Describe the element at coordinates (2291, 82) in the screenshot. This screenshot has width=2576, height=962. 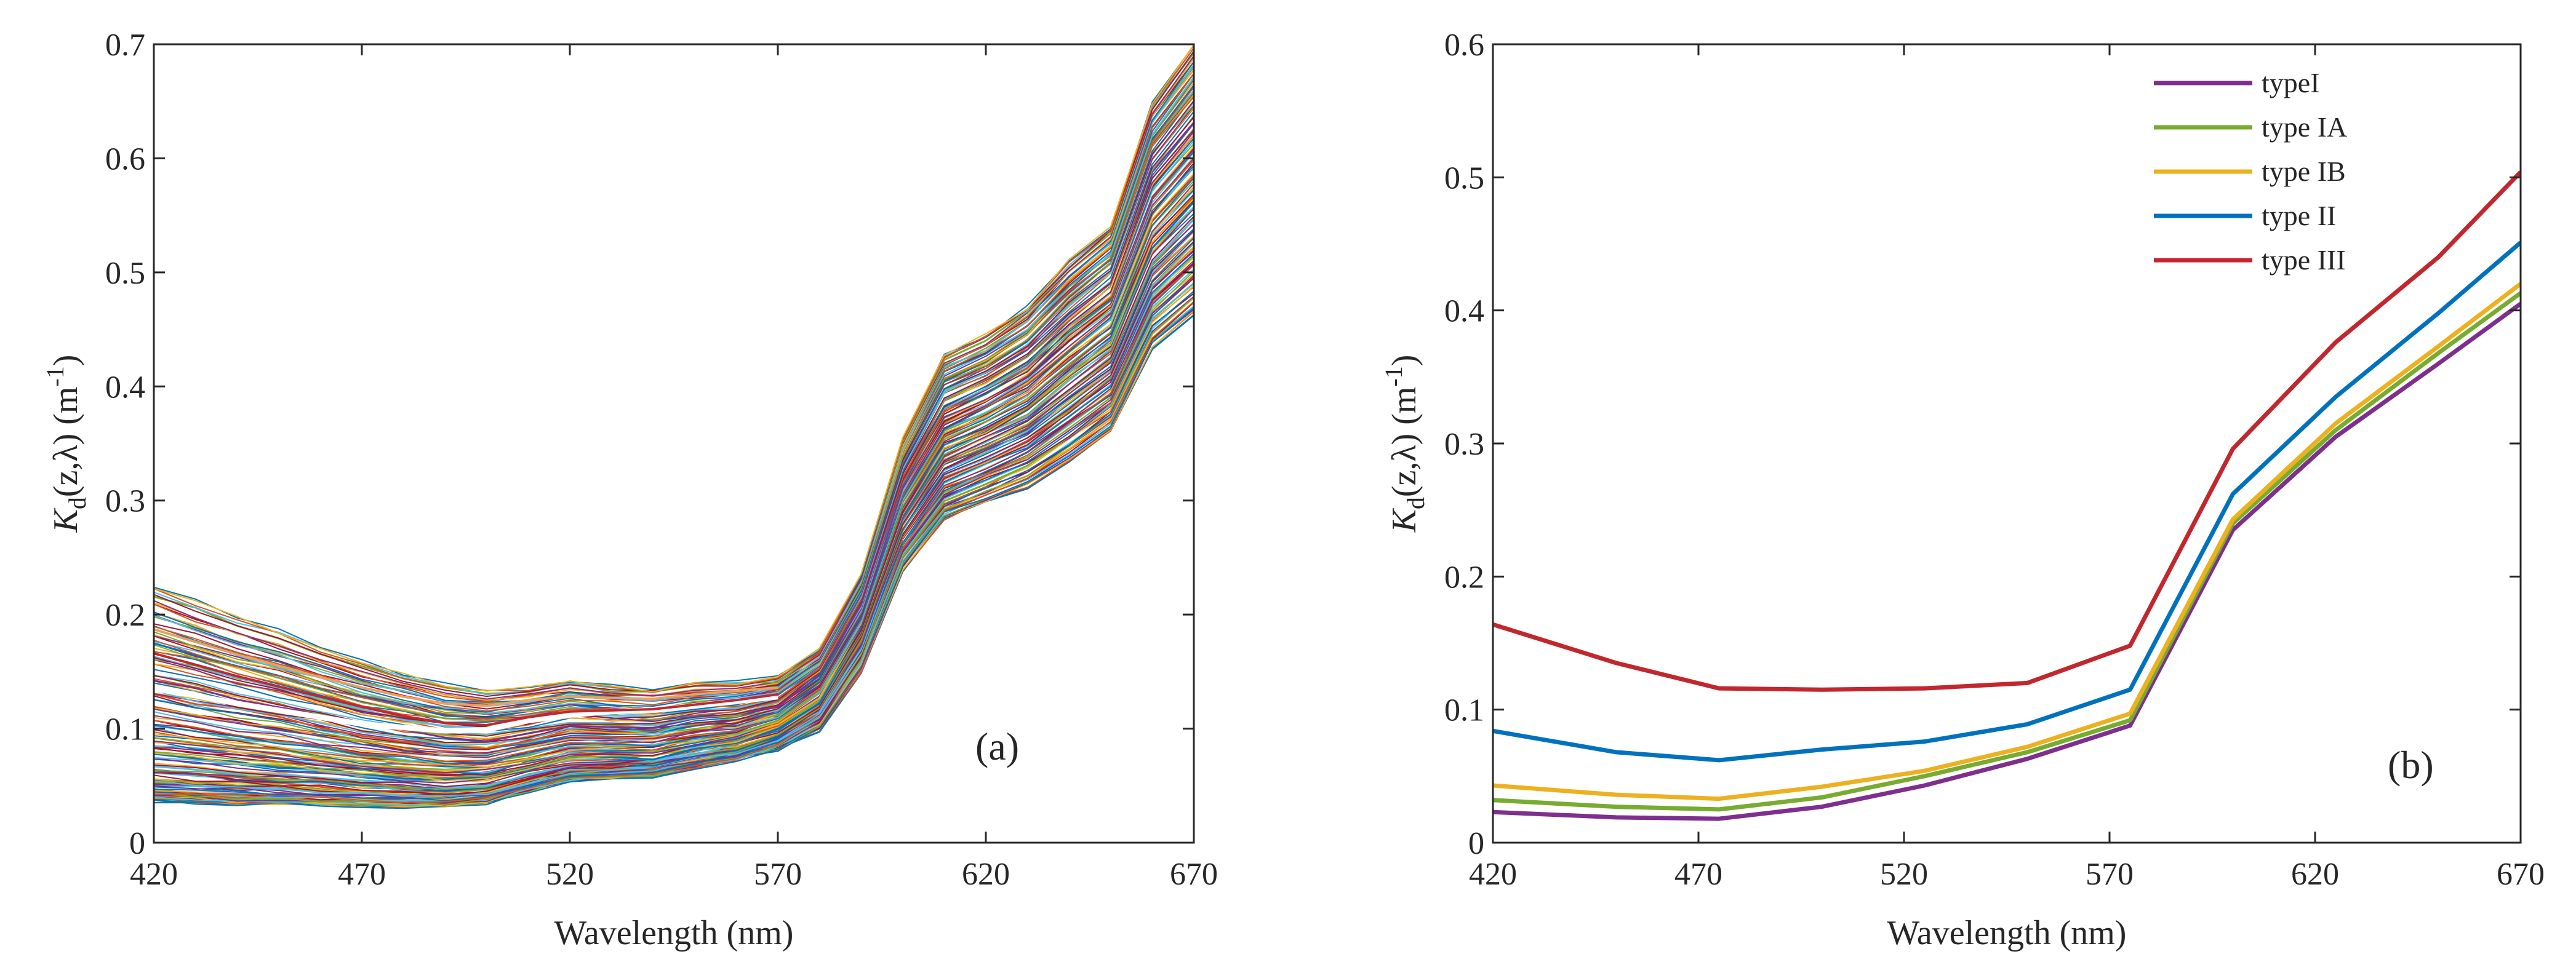
I see `legend-label: typeI` at that location.